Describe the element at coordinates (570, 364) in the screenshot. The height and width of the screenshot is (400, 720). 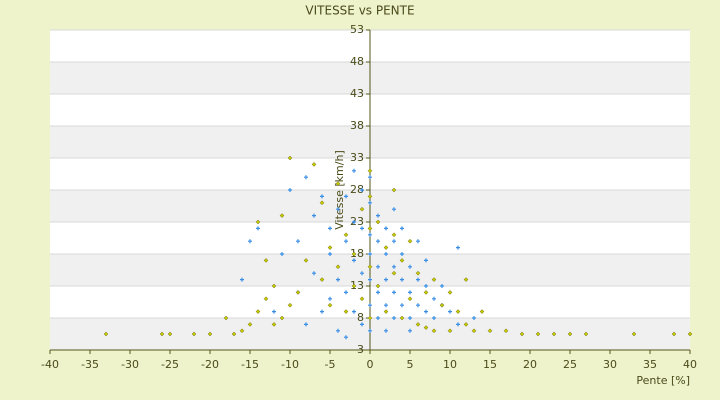
I see `x-tick-label: 25` at that location.